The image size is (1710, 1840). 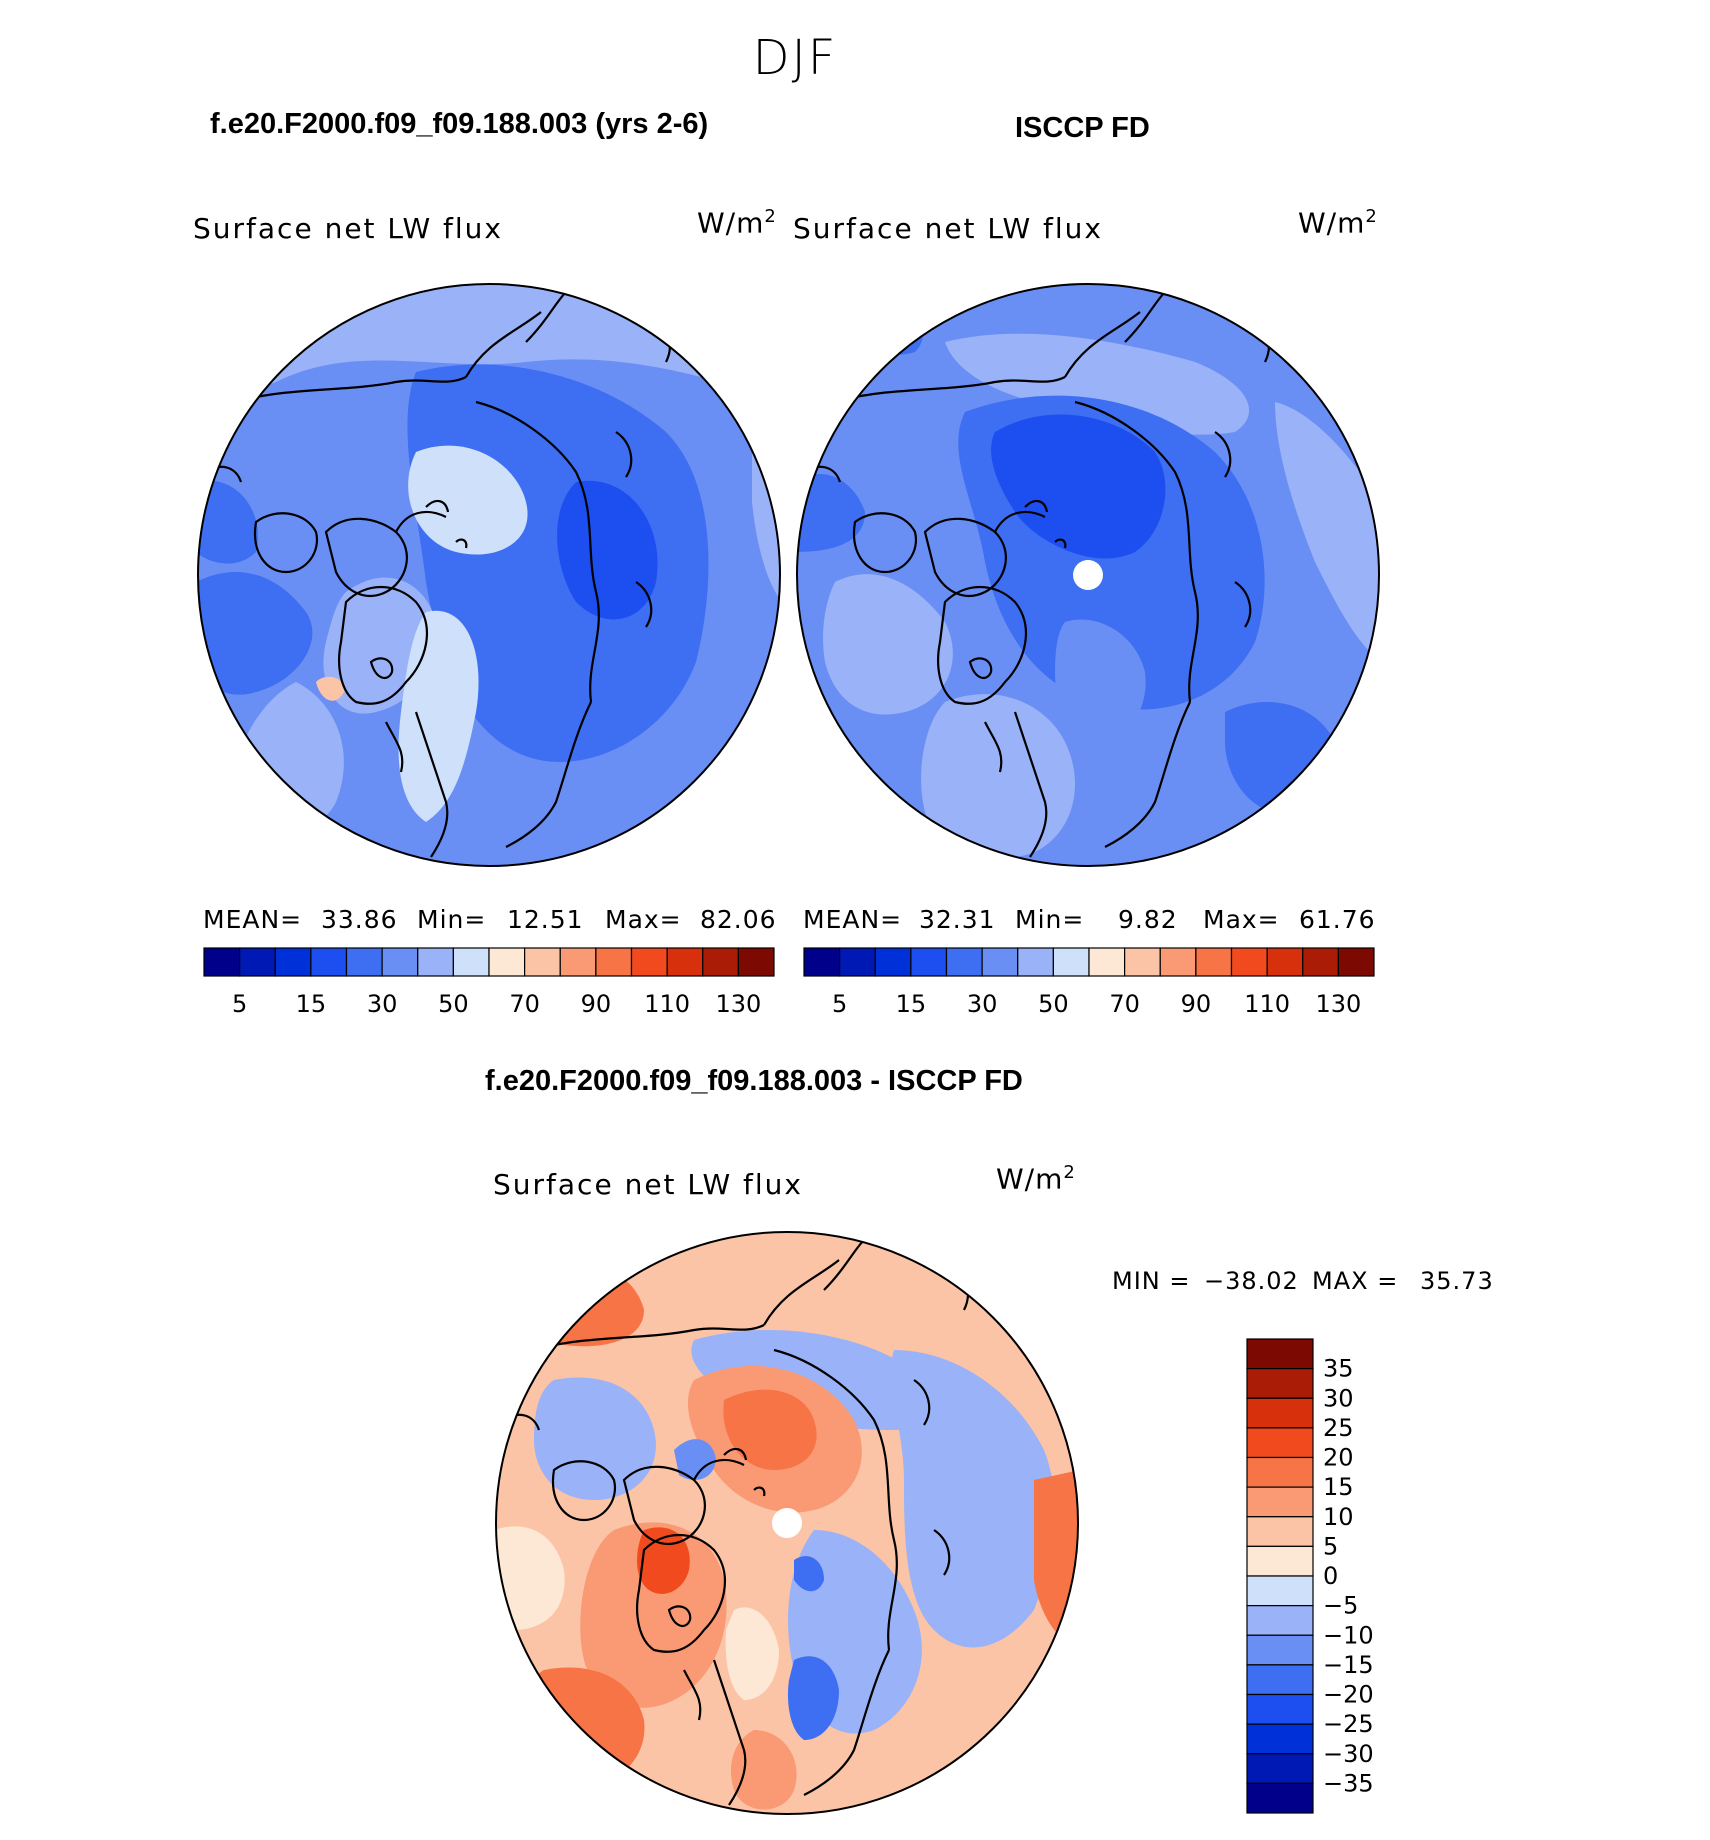 I want to click on max-value: 61.76, so click(x=1337, y=919).